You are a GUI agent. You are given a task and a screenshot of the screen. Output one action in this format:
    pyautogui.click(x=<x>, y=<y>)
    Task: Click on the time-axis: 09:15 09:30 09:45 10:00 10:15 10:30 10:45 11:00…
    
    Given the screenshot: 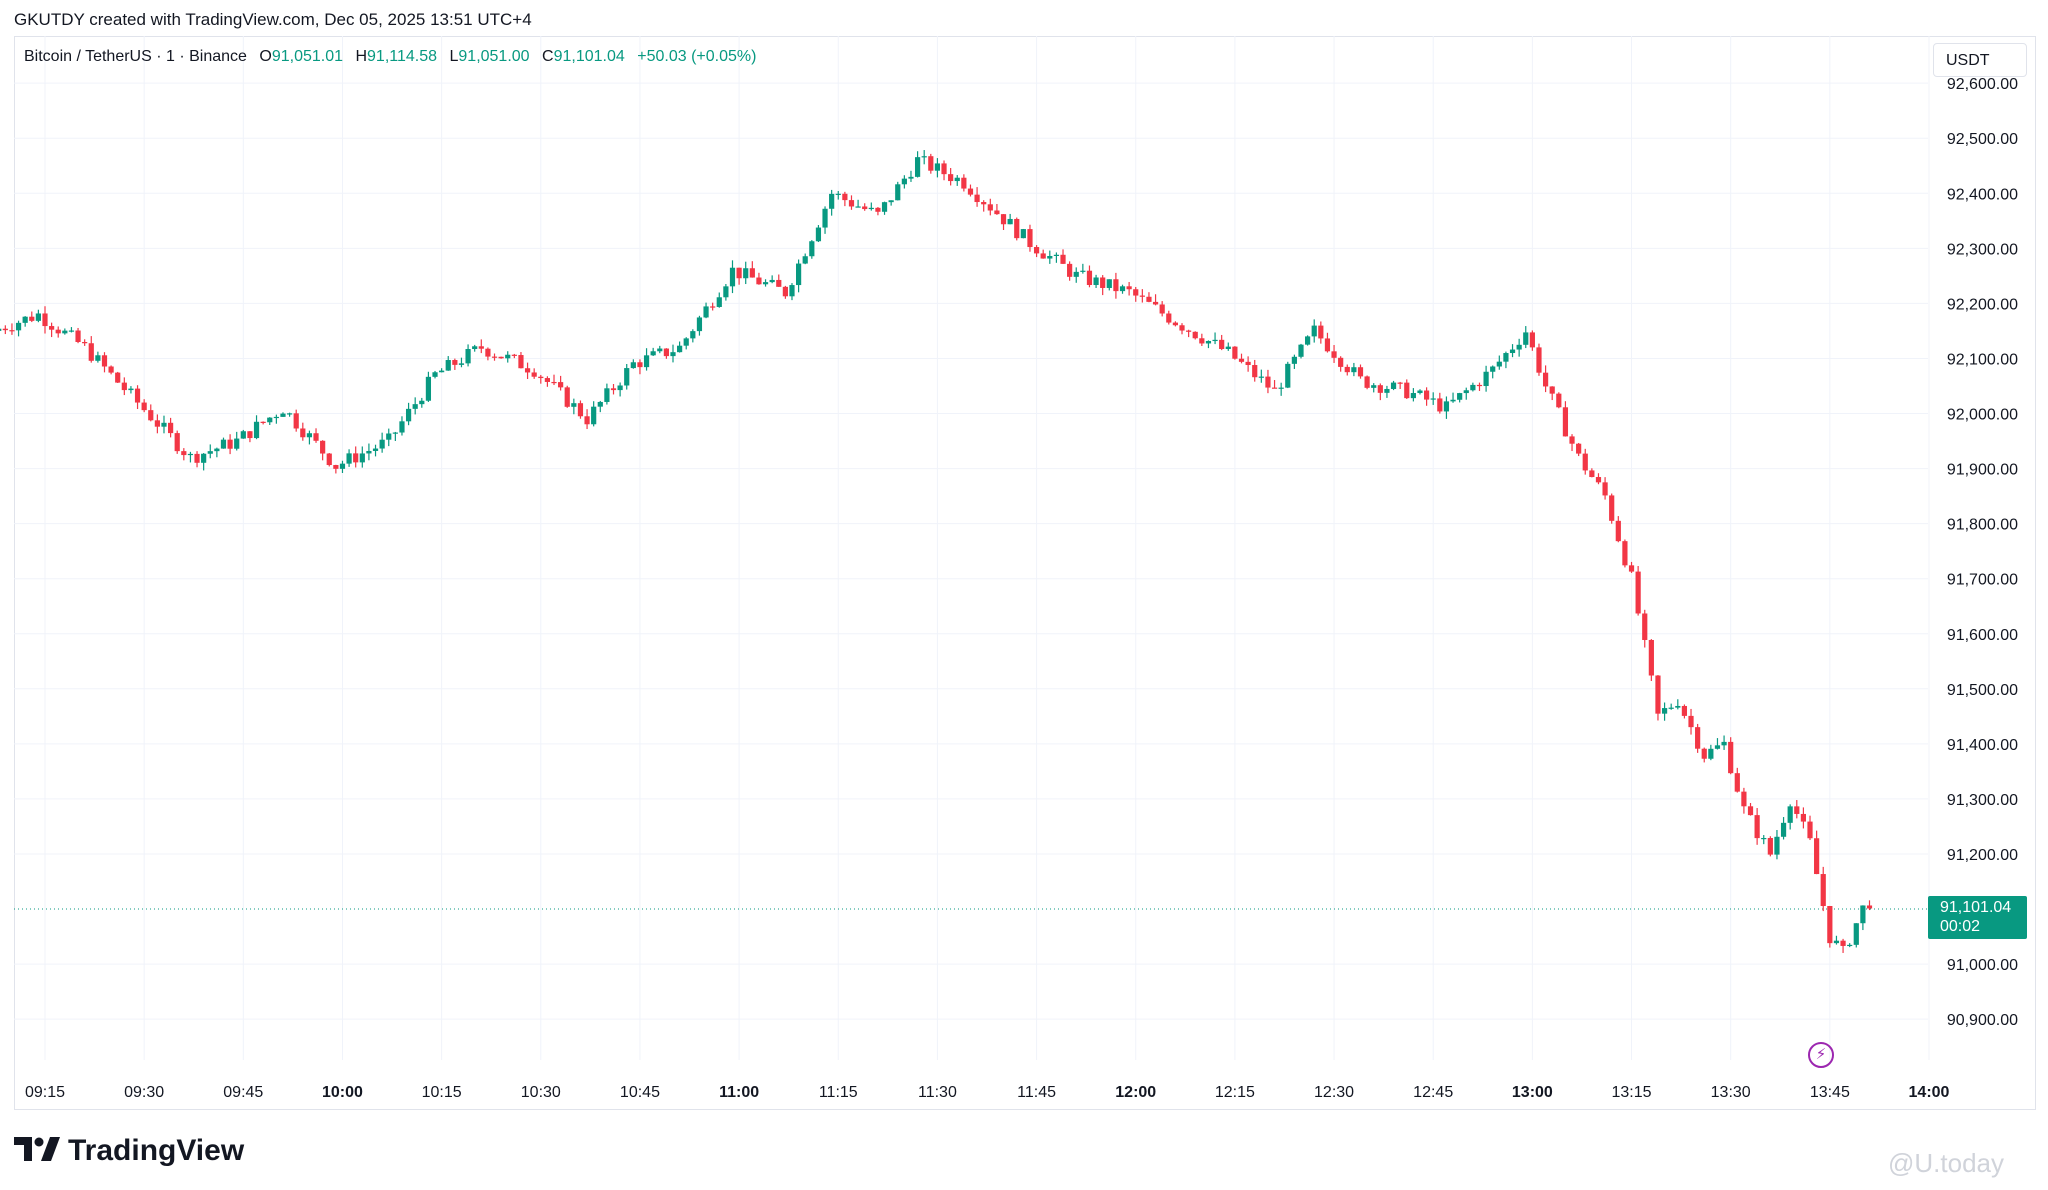 What is the action you would take?
    pyautogui.click(x=987, y=1092)
    